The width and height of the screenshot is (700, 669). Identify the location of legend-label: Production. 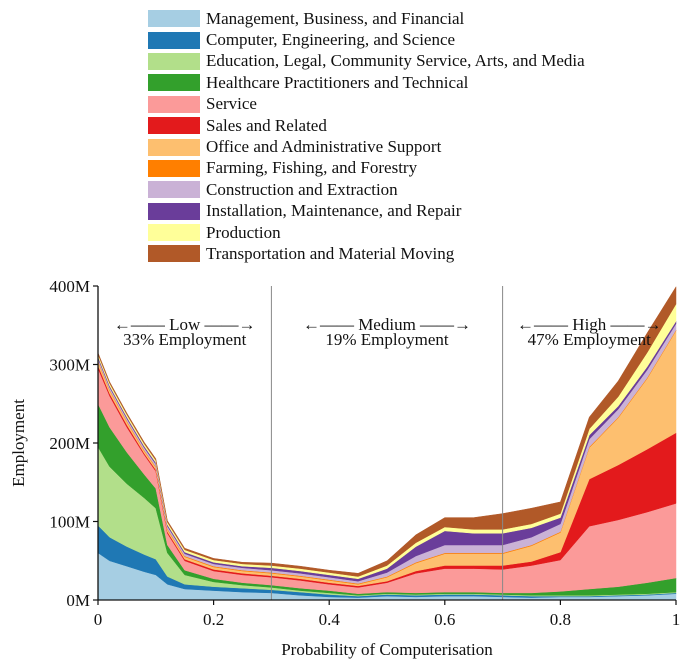
(243, 232).